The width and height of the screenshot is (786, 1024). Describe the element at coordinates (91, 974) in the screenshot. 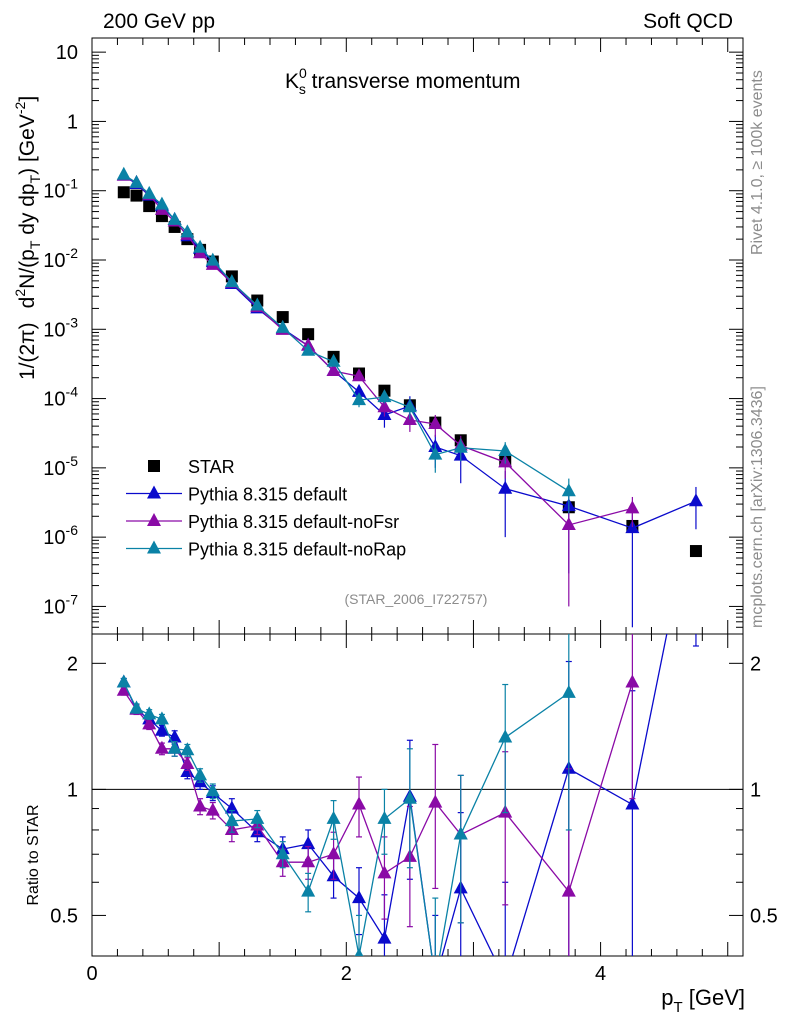

I see `x-tick-label: 0` at that location.